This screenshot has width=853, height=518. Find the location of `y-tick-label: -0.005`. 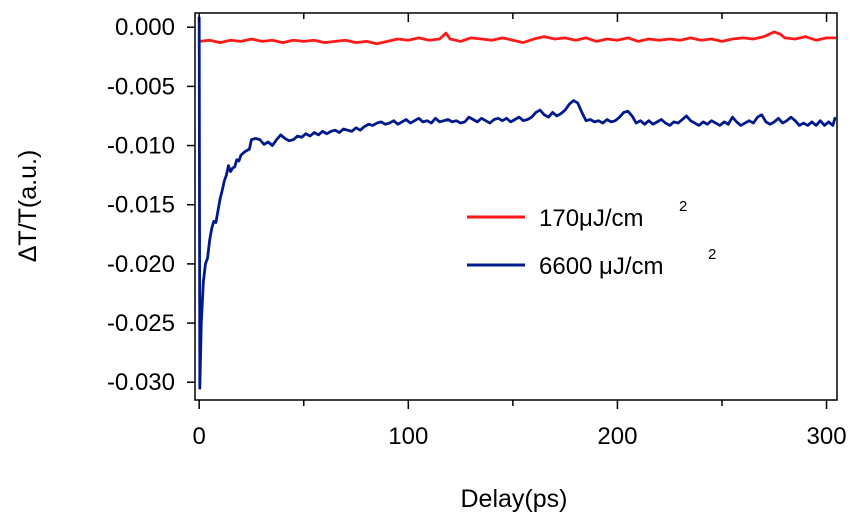

y-tick-label: -0.005 is located at coordinates (141, 86).